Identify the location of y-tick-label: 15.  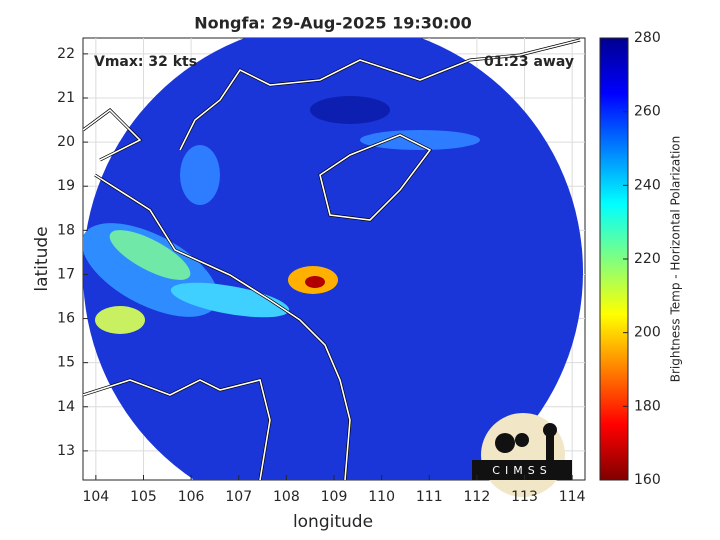
(66, 363).